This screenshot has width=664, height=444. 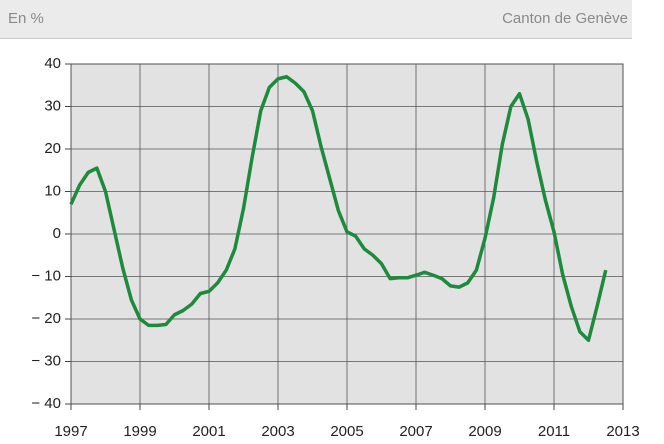 What do you see at coordinates (46, 318) in the screenshot?
I see `y-tick-label: − 20` at bounding box center [46, 318].